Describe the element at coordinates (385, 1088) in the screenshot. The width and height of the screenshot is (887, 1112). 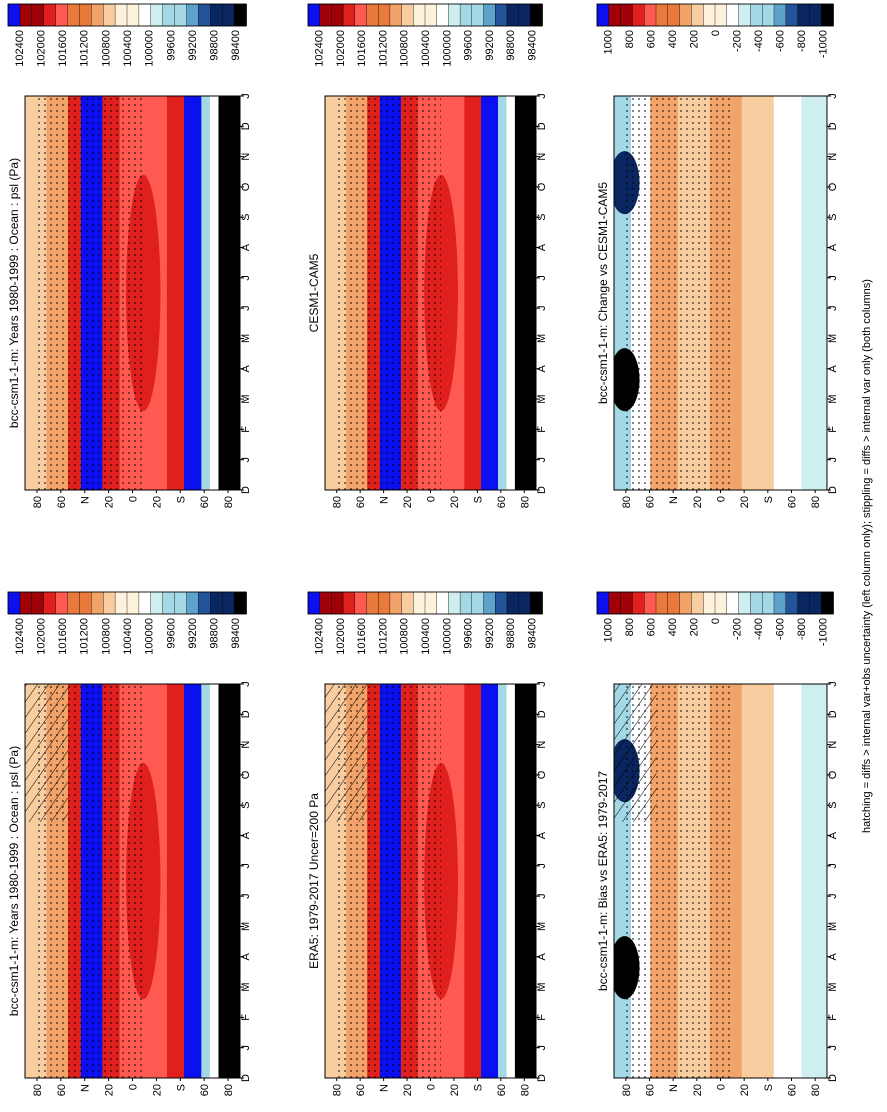
I see `lat-tick-label: N` at that location.